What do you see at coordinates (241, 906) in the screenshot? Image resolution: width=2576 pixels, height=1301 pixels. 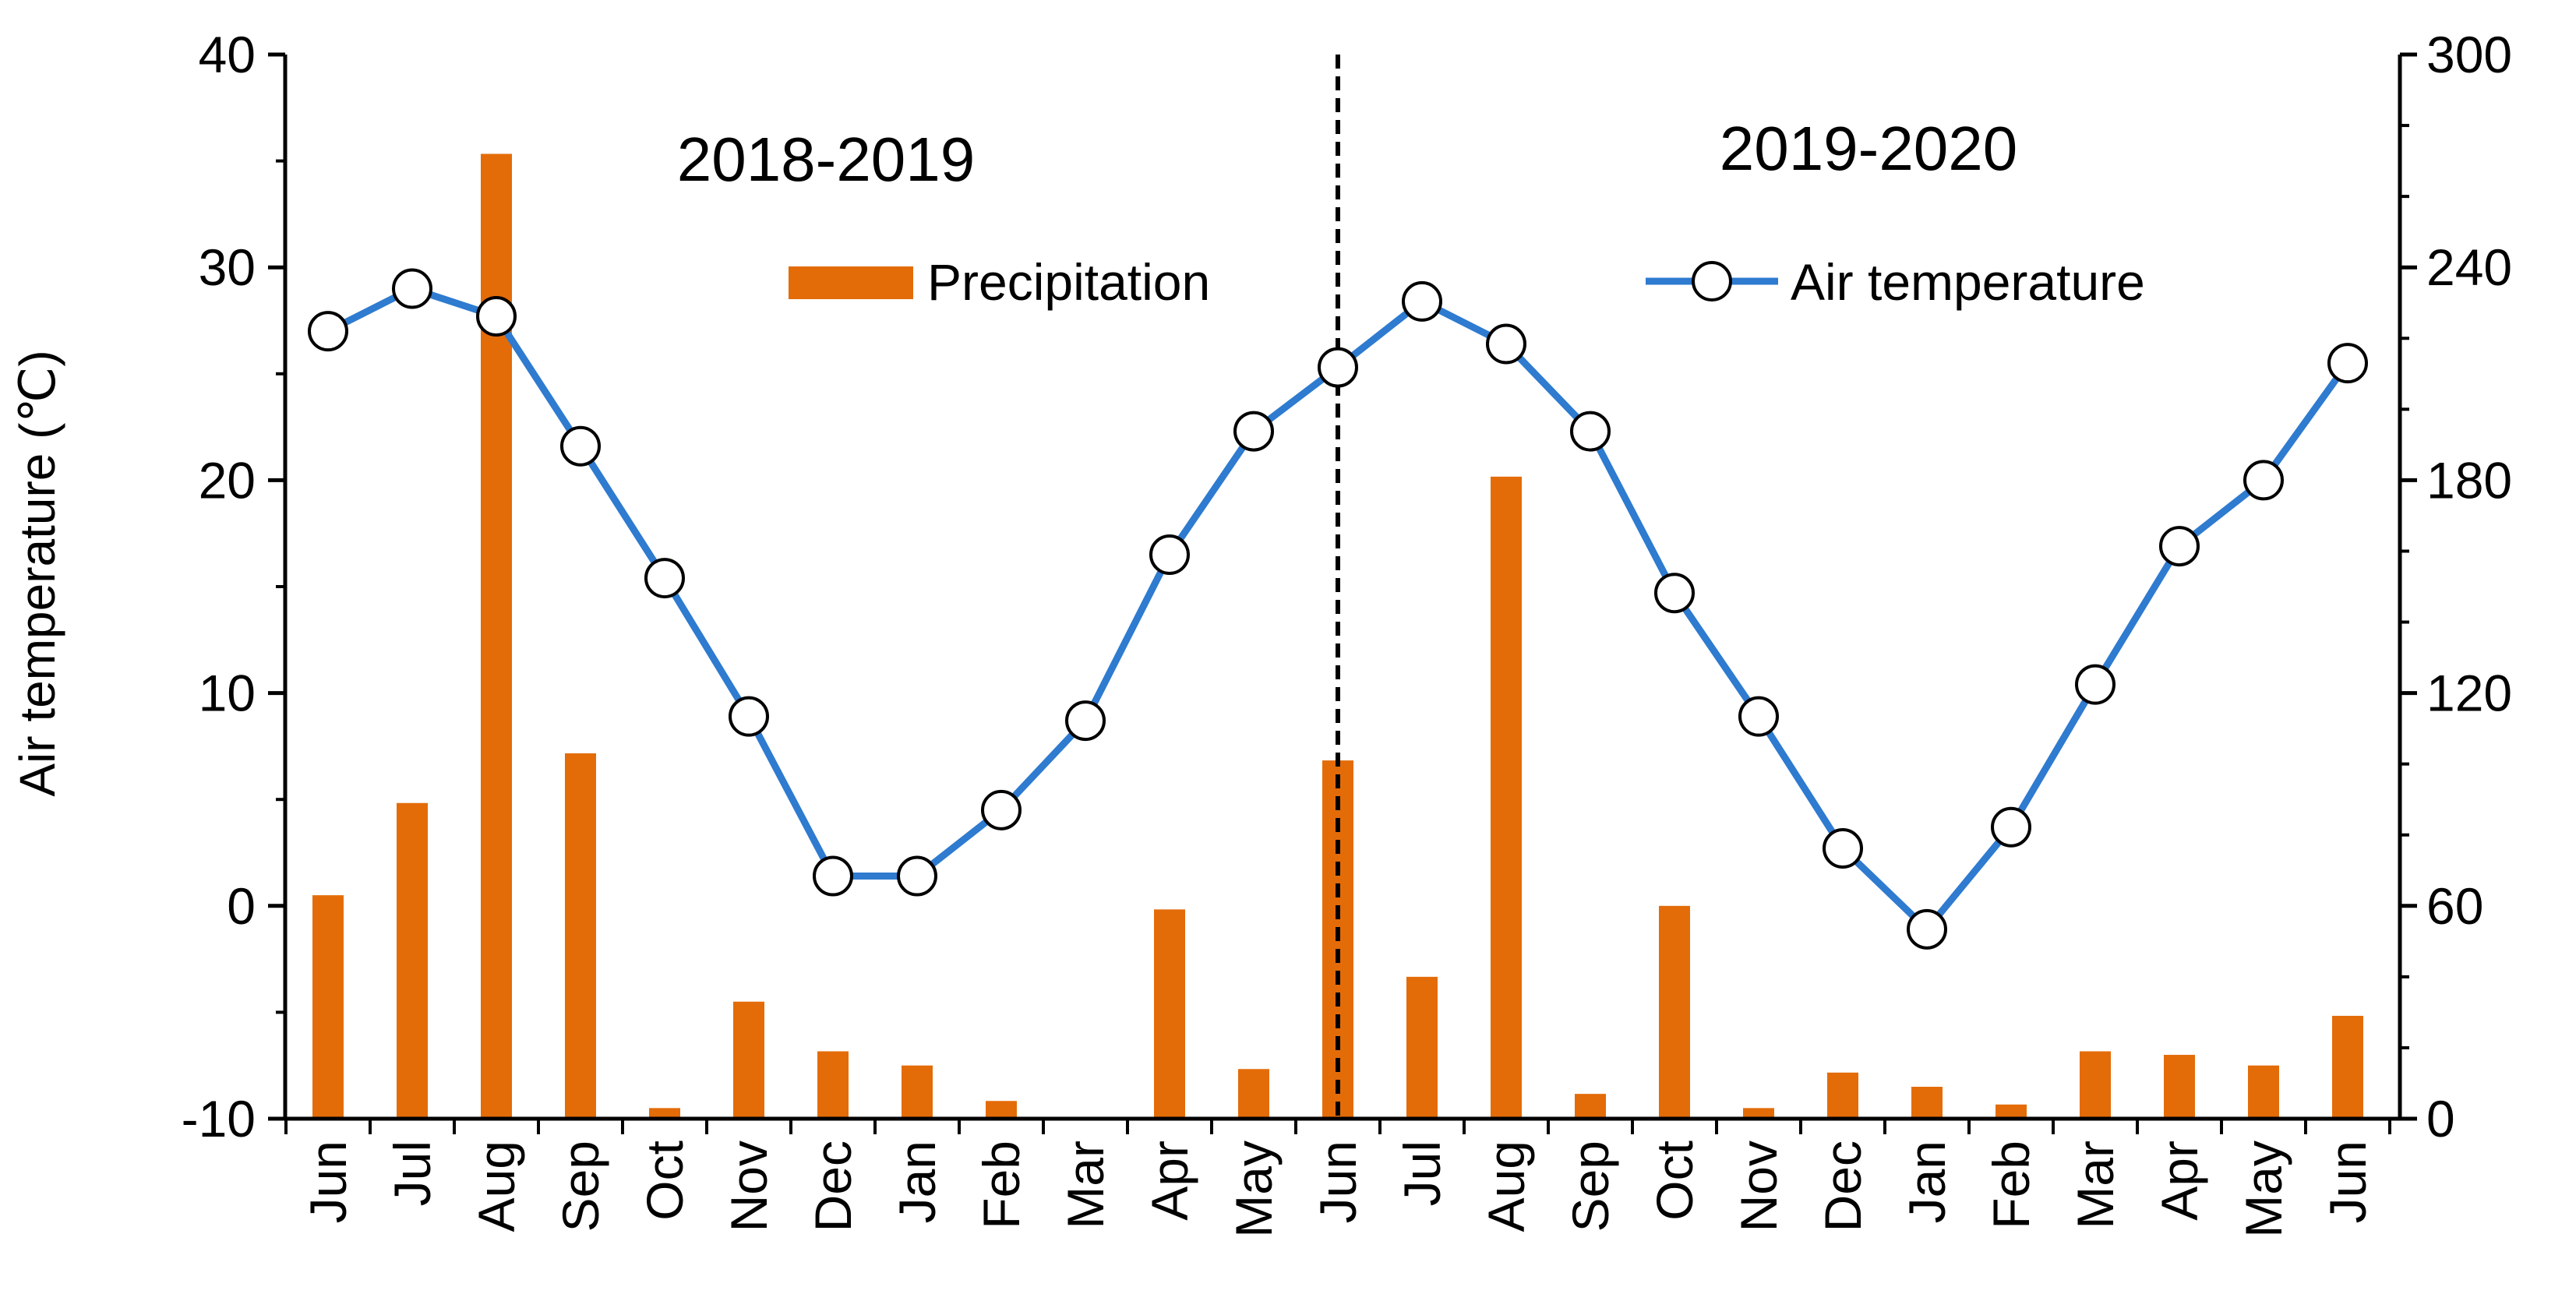 I see `left-tick-label: 0` at bounding box center [241, 906].